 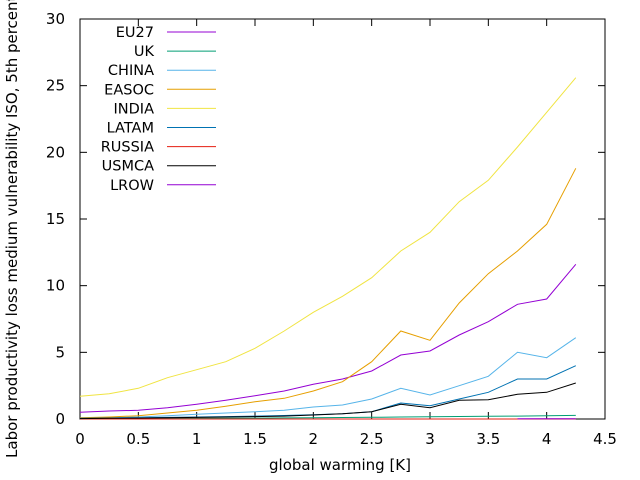 I want to click on legend-label-uk: UK, so click(x=144, y=52).